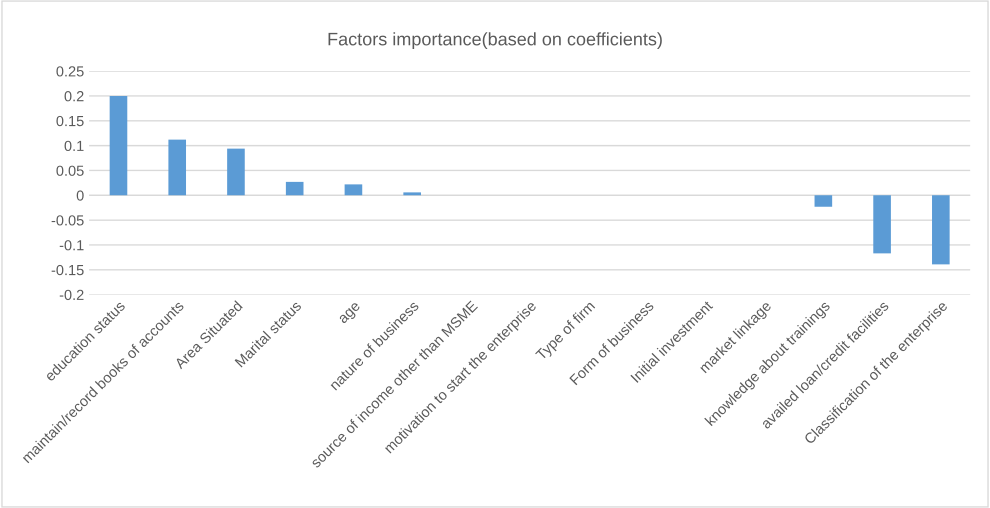 The width and height of the screenshot is (990, 508). I want to click on y-tick-label: 0.15, so click(70, 121).